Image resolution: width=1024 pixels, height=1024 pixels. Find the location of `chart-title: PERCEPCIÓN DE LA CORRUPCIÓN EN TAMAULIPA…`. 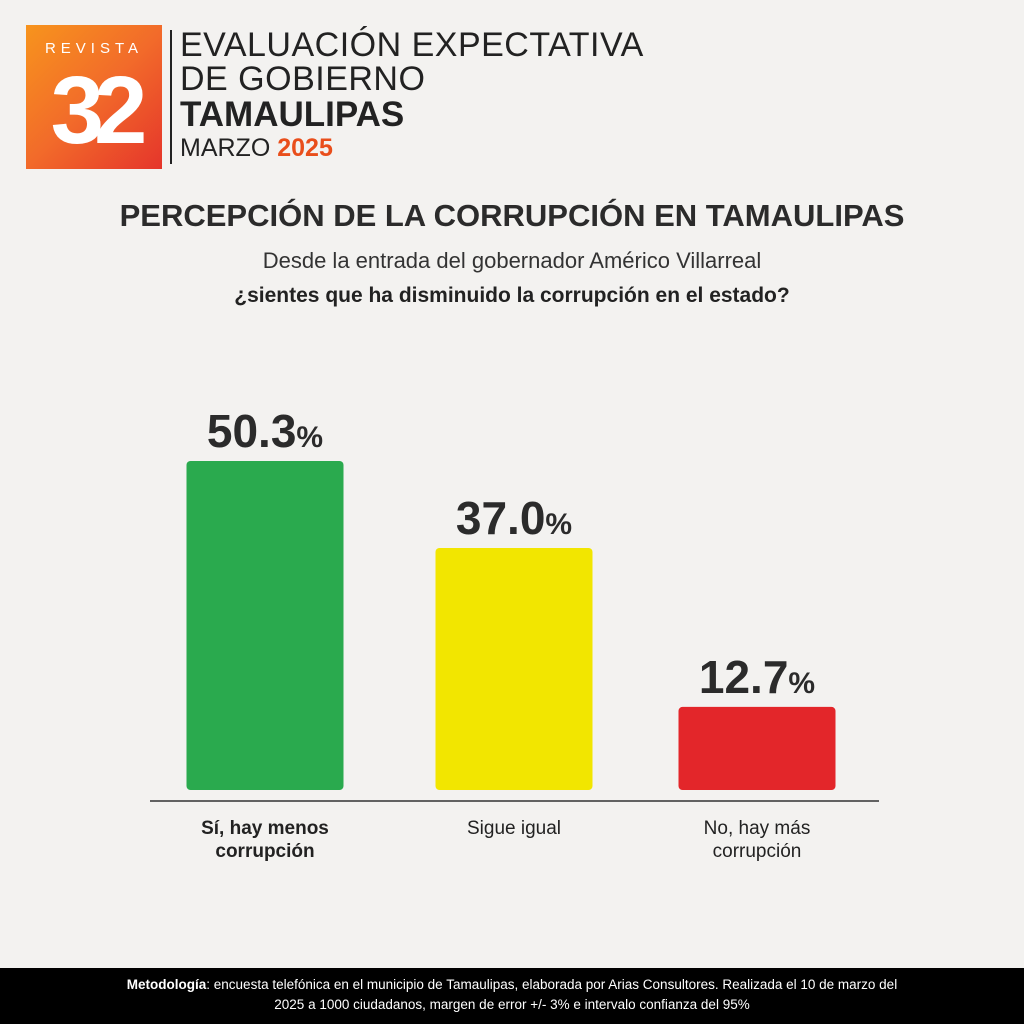

chart-title: PERCEPCIÓN DE LA CORRUPCIÓN EN TAMAULIPA… is located at coordinates (512, 215).